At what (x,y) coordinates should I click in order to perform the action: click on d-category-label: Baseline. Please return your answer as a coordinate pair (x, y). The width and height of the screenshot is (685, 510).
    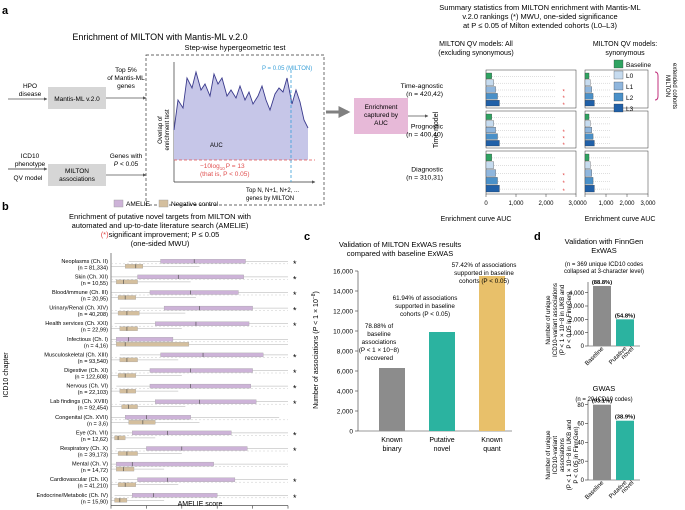
    Looking at the image, I should click on (595, 490).